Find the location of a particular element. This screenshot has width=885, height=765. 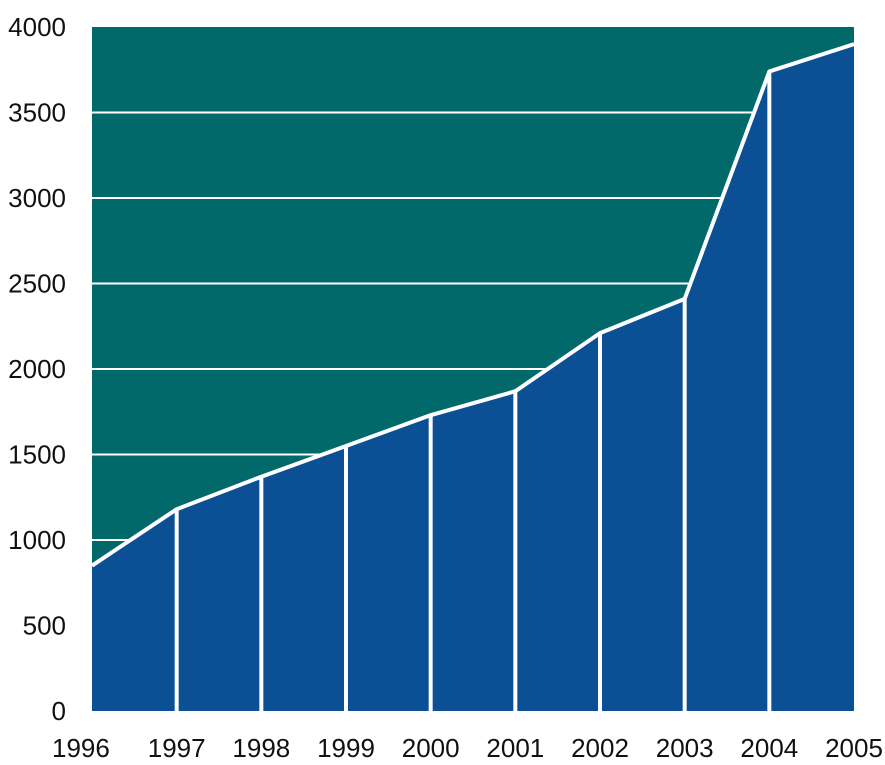

y-tick-label: 3500 is located at coordinates (37, 113).